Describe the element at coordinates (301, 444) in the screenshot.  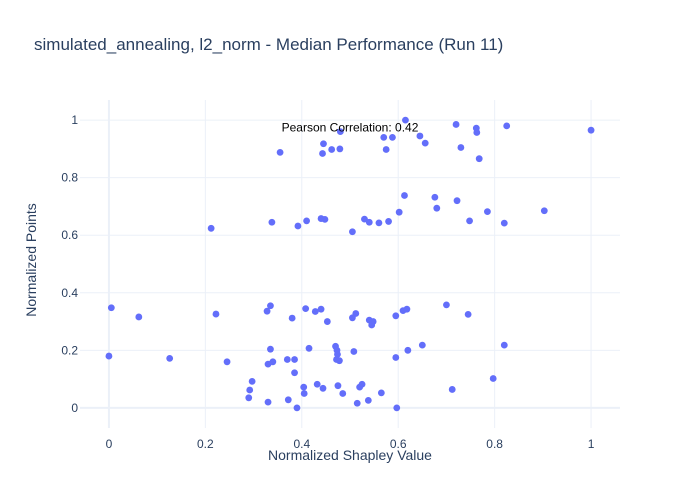
I see `x-tick-label: 0.4` at that location.